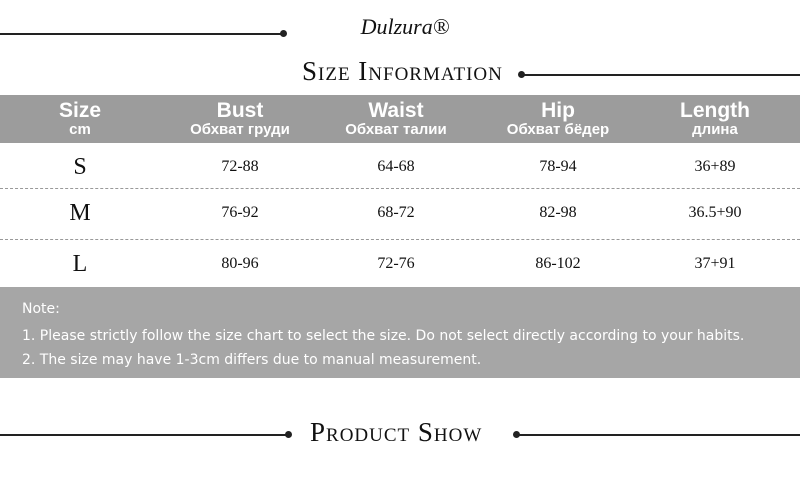  I want to click on footer-title: Product Show, so click(396, 432).